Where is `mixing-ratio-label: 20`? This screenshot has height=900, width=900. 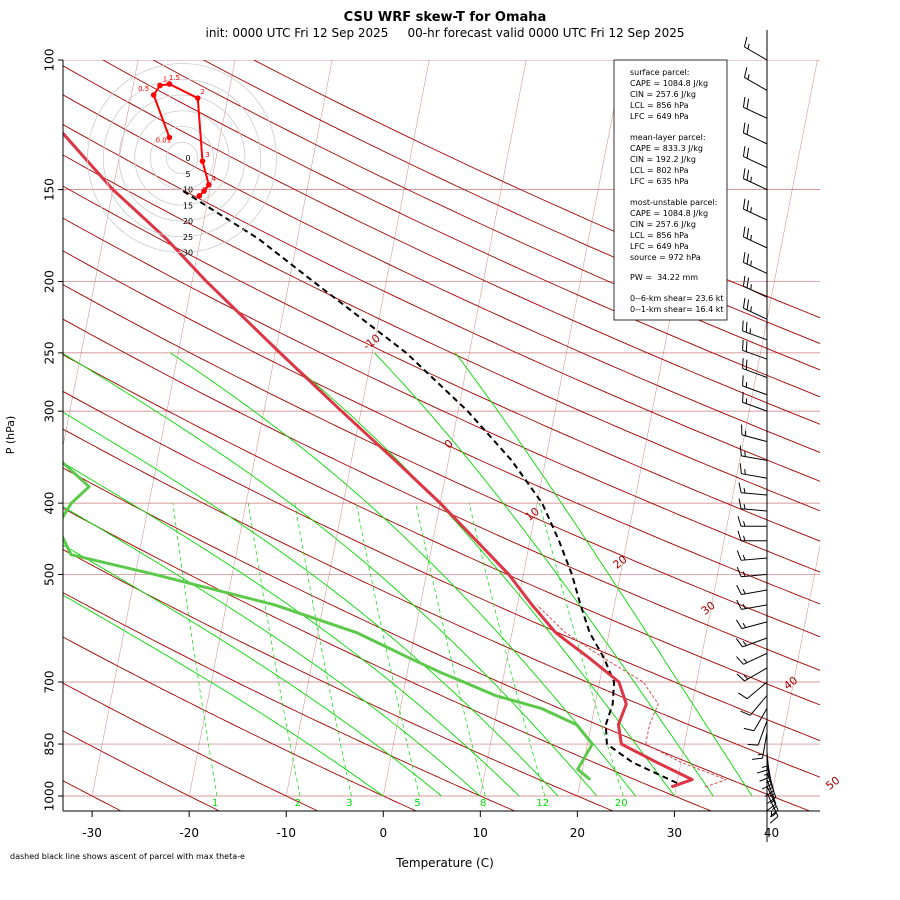 mixing-ratio-label: 20 is located at coordinates (621, 803).